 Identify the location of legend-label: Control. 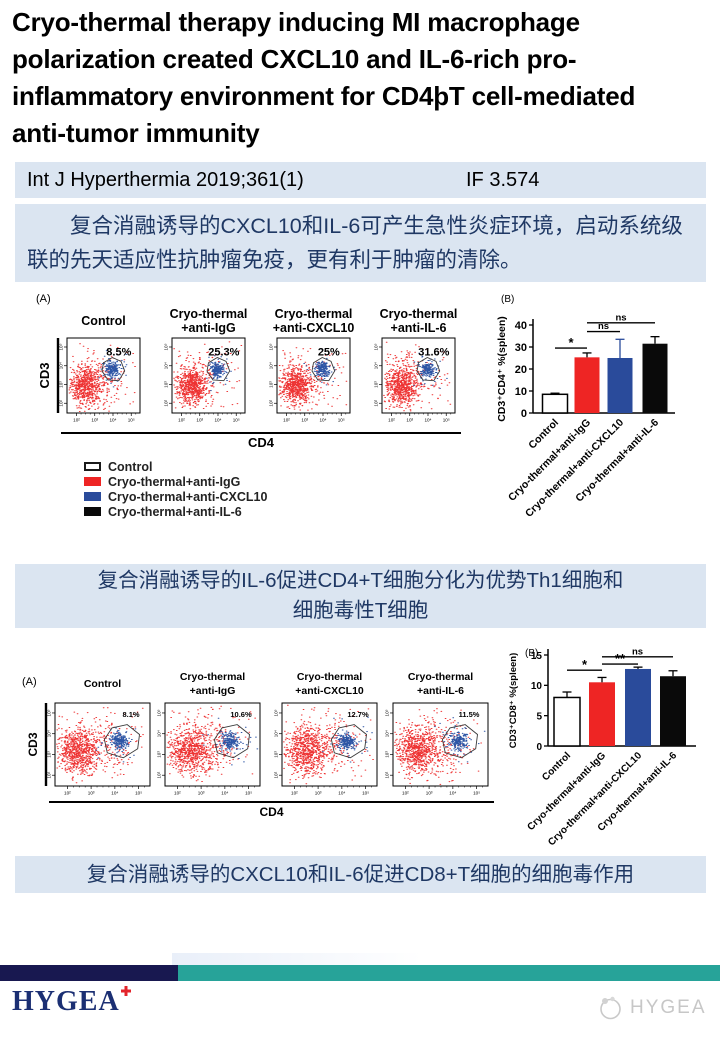
(130, 466).